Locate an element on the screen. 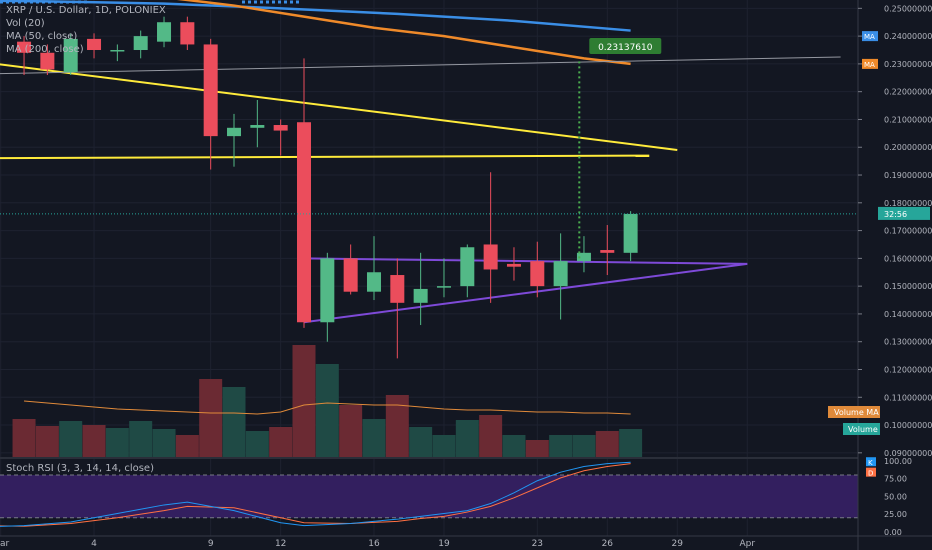 The width and height of the screenshot is (932, 550). trendline-yellow-flat is located at coordinates (325, 157).